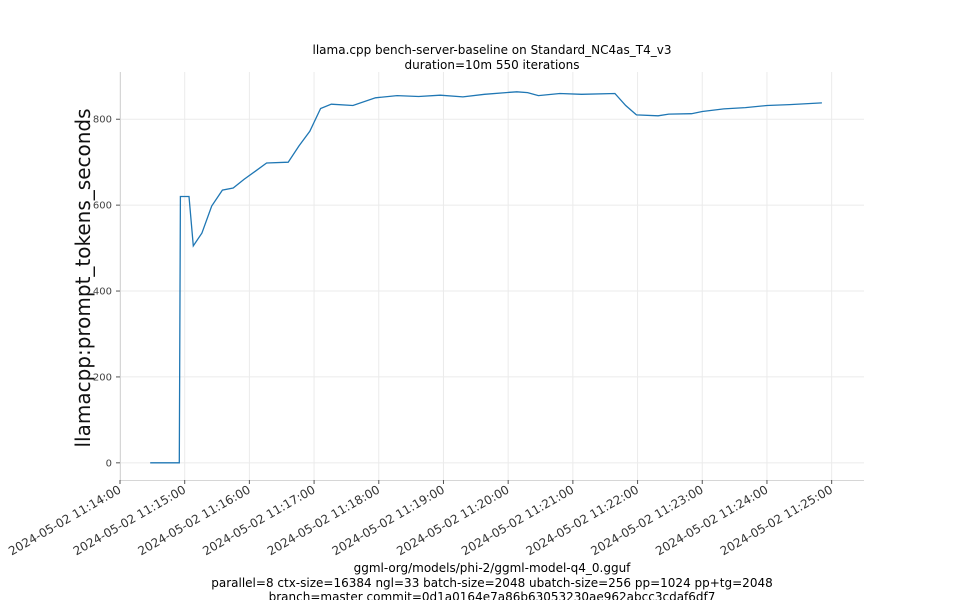 The width and height of the screenshot is (960, 600). I want to click on y-tick-label: 400, so click(102, 292).